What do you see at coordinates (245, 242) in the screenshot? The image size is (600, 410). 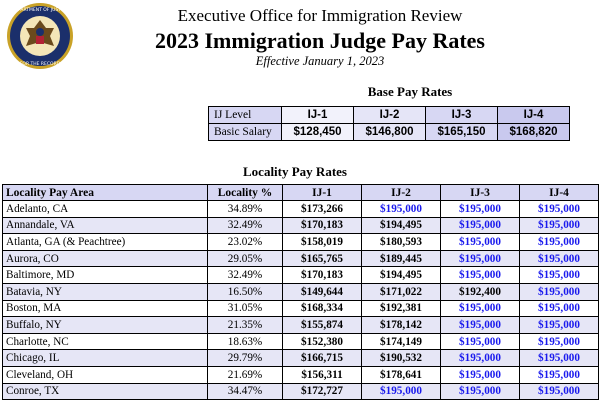 I see `locality-percent: 23.02%` at bounding box center [245, 242].